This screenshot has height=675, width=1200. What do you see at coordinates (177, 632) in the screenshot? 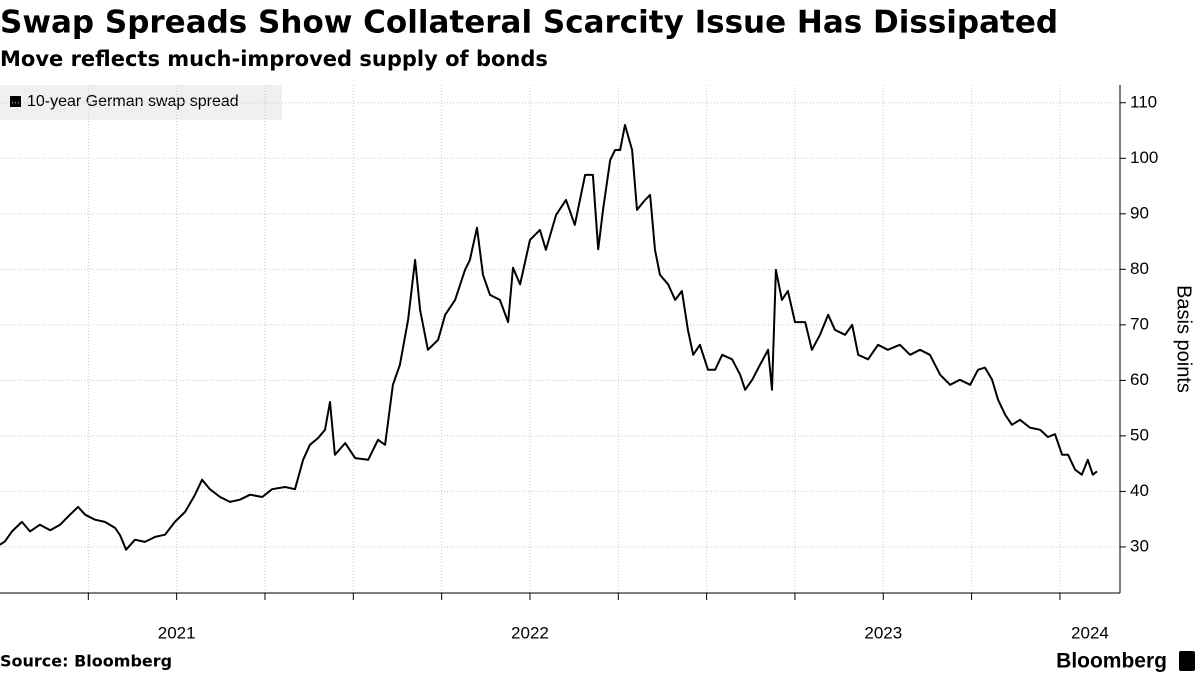
I see `x-tick-label: 2021` at bounding box center [177, 632].